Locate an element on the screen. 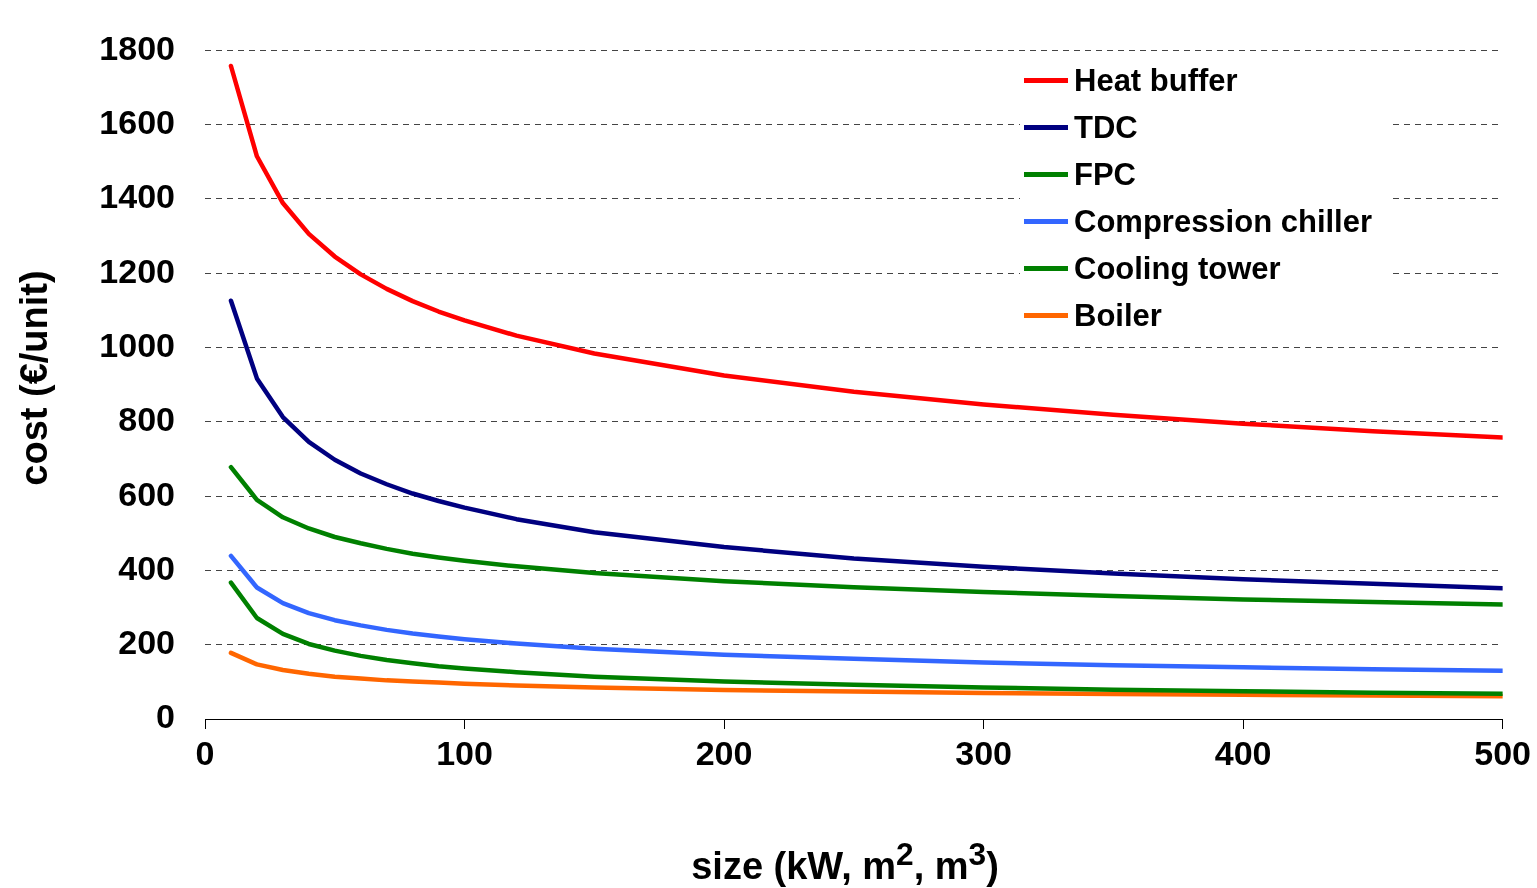  y-tick-label: 600 is located at coordinates (146, 493).